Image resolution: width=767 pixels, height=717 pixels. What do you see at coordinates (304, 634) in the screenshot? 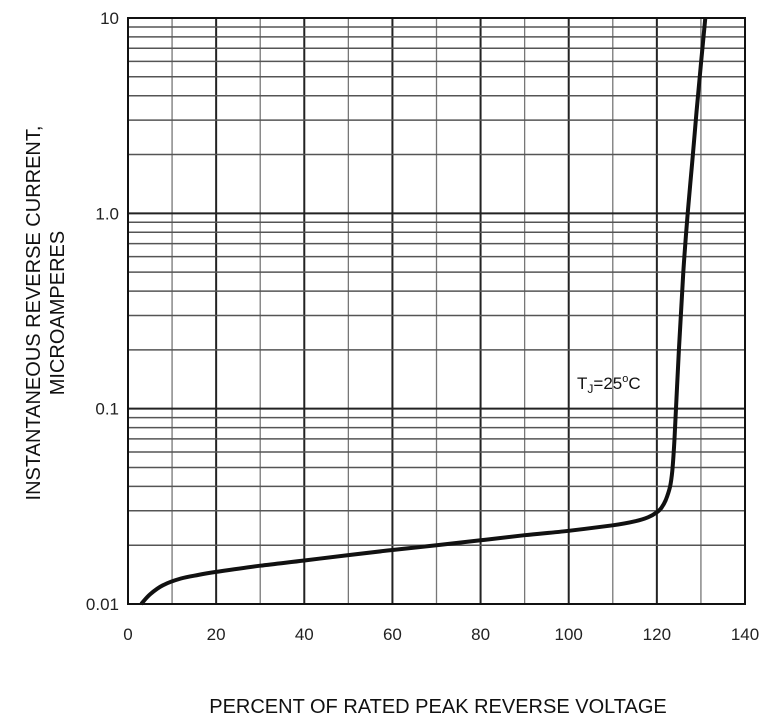
I see `x-tick-label: 40` at bounding box center [304, 634].